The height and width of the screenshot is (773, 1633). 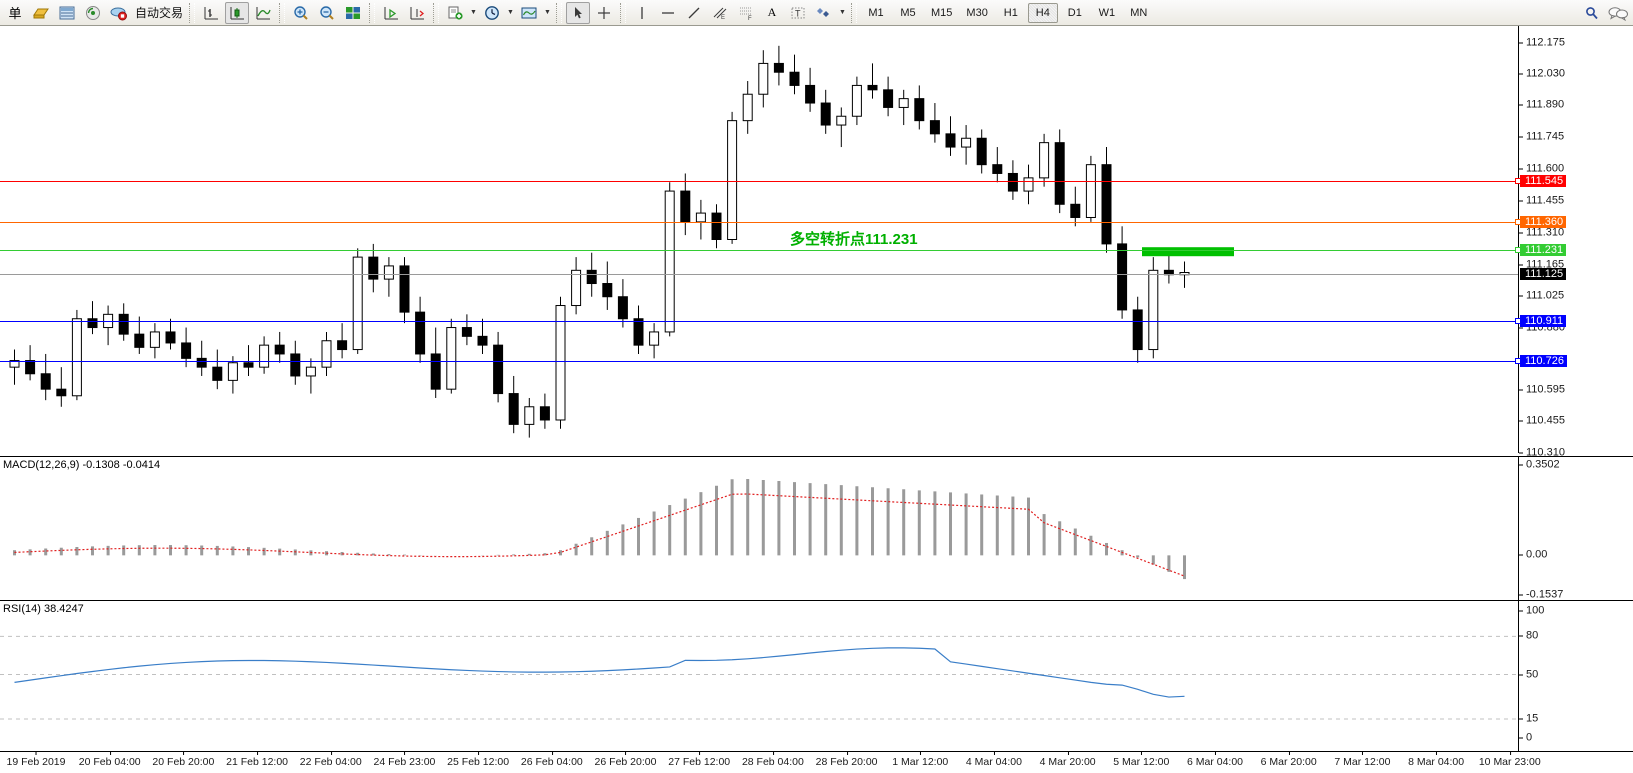 What do you see at coordinates (417, 13) in the screenshot?
I see `chart-shift-icon` at bounding box center [417, 13].